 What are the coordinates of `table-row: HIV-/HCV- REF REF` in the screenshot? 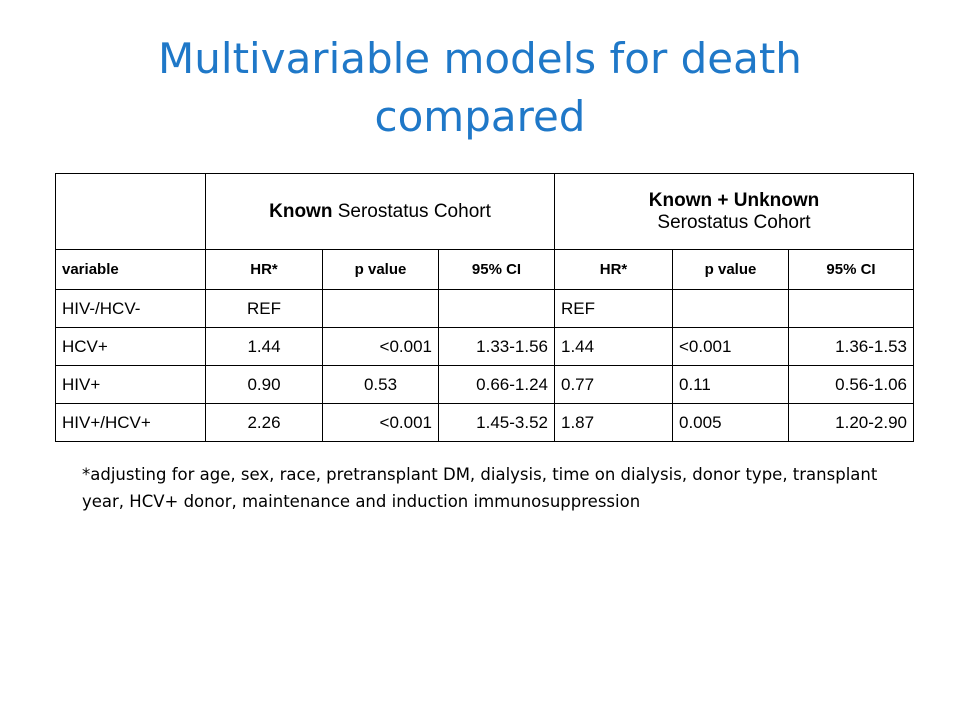 It's located at (484, 308).